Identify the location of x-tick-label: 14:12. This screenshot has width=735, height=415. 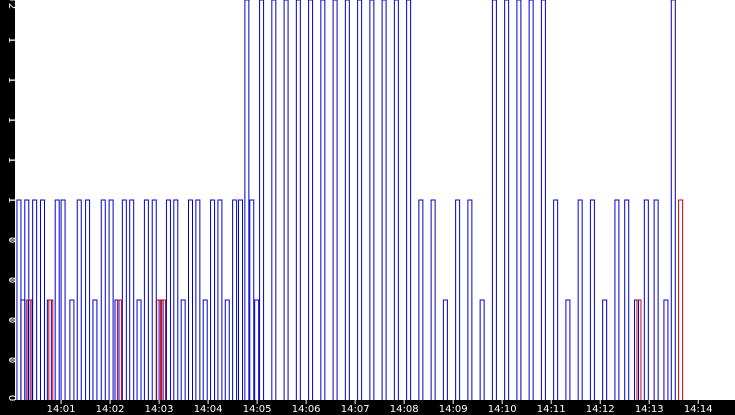
(600, 409).